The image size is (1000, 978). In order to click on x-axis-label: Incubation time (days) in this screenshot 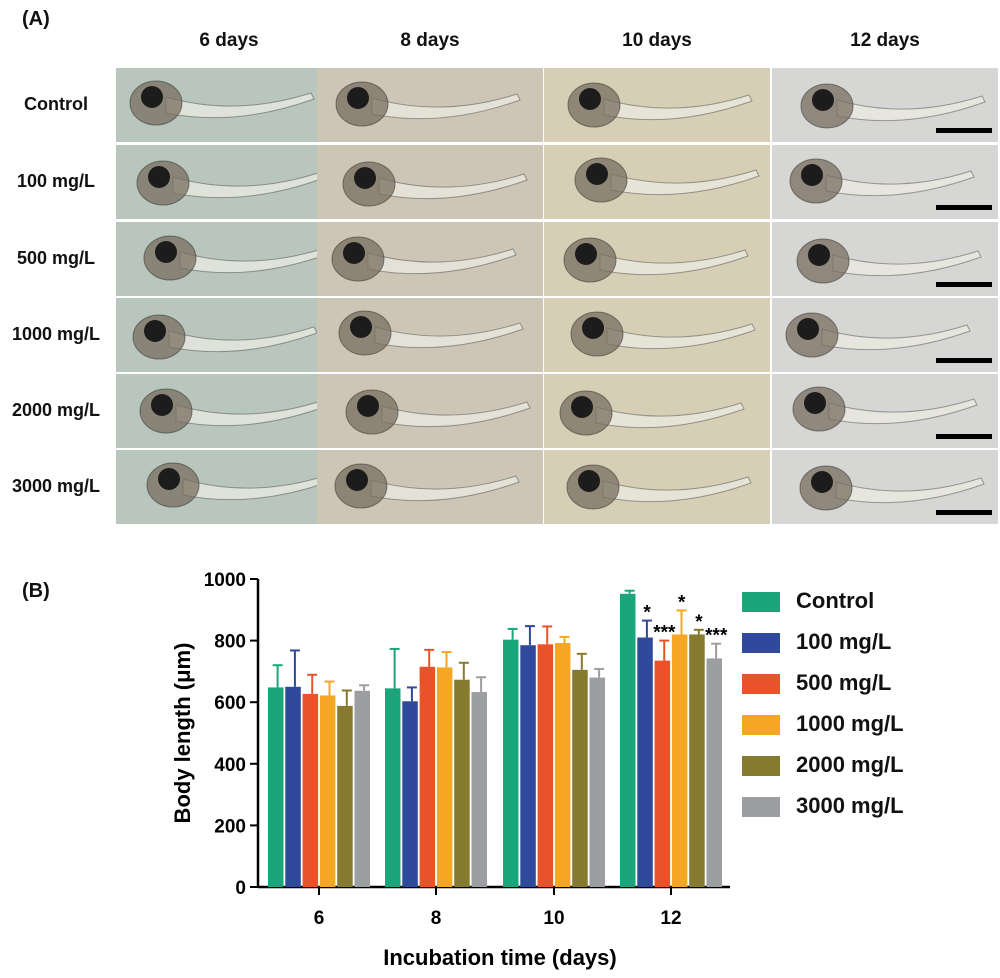, I will do `click(499, 957)`.